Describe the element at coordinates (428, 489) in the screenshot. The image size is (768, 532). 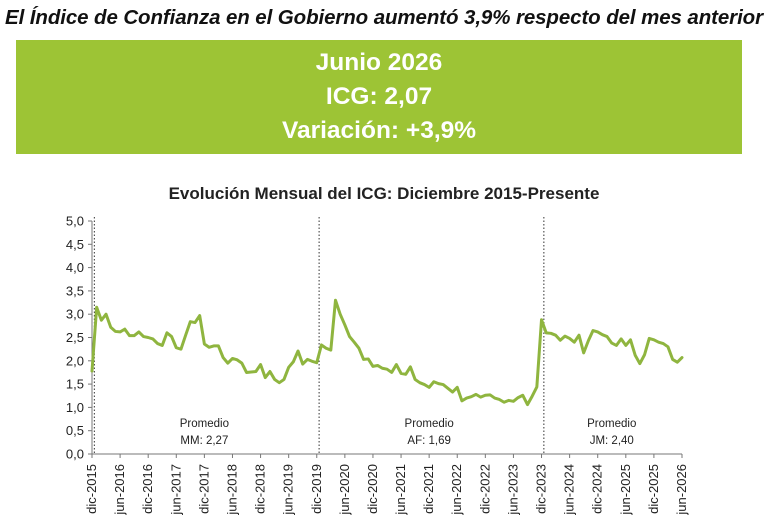
I see `x-tick-label: dic-2021` at that location.